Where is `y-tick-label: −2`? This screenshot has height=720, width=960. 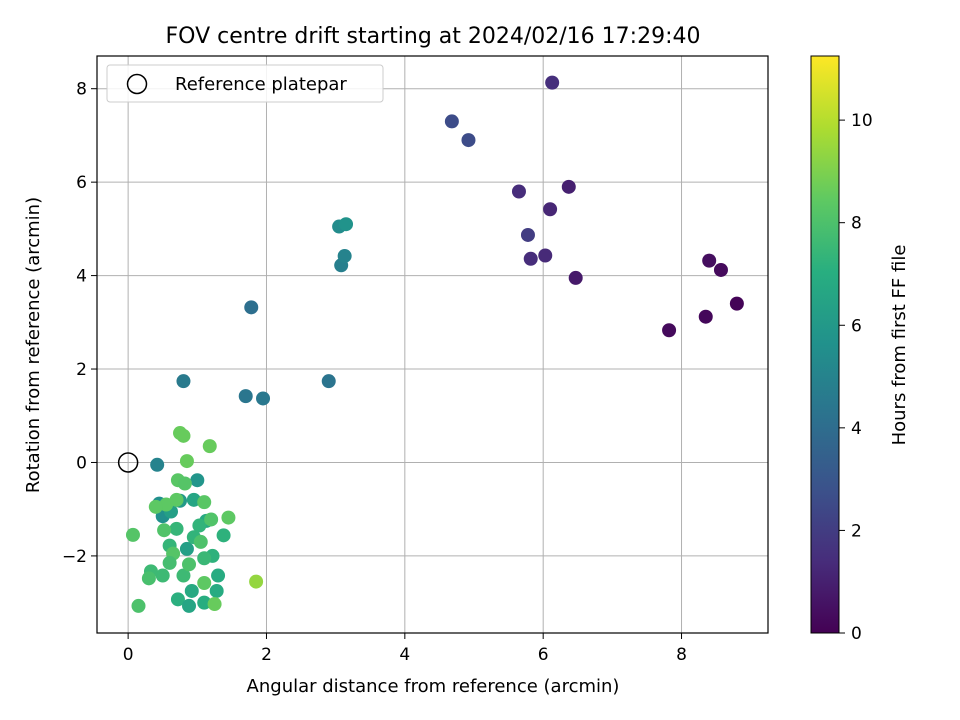
y-tick-label: −2 is located at coordinates (74, 557).